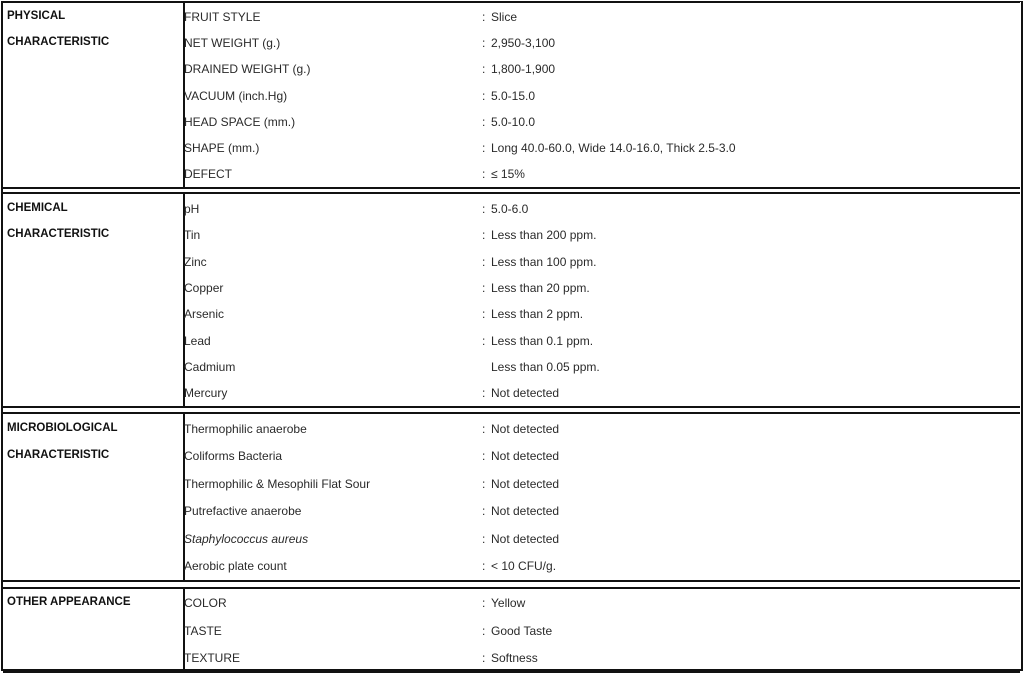  What do you see at coordinates (69, 602) in the screenshot?
I see `category-label: OTHER APPEARANCE` at bounding box center [69, 602].